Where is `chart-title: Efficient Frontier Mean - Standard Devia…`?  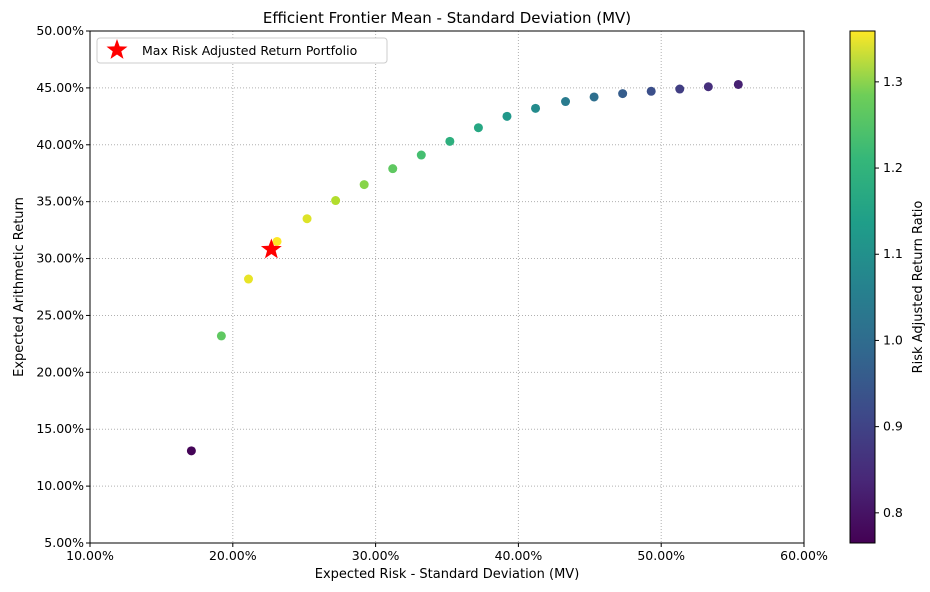
chart-title: Efficient Frontier Mean - Standard Devia… is located at coordinates (447, 18).